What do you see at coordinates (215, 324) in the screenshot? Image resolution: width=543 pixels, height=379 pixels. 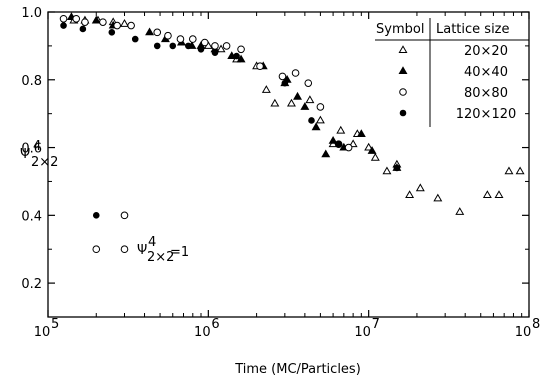 I see `x-tick-label-exp: 6` at bounding box center [215, 324].